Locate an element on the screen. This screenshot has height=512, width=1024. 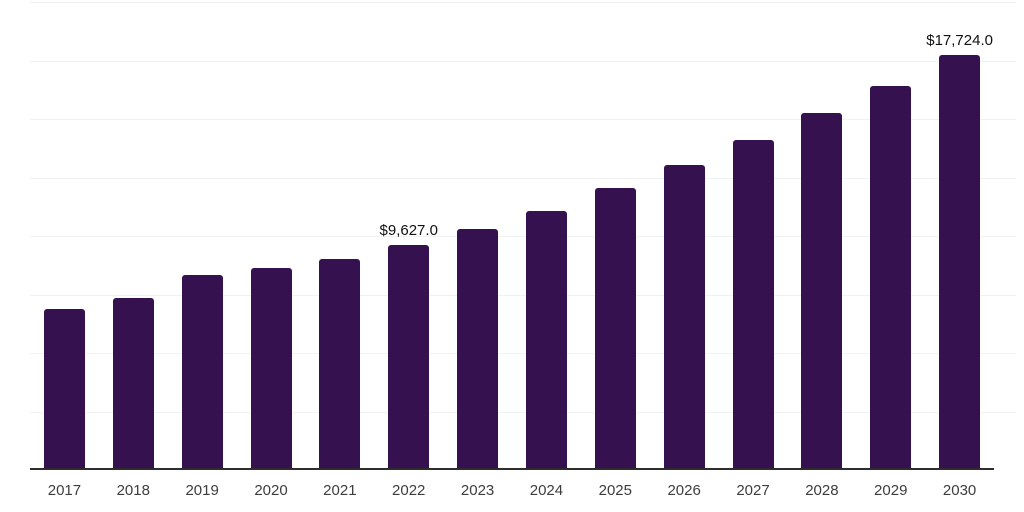
x-tick-label: 2019 is located at coordinates (202, 490).